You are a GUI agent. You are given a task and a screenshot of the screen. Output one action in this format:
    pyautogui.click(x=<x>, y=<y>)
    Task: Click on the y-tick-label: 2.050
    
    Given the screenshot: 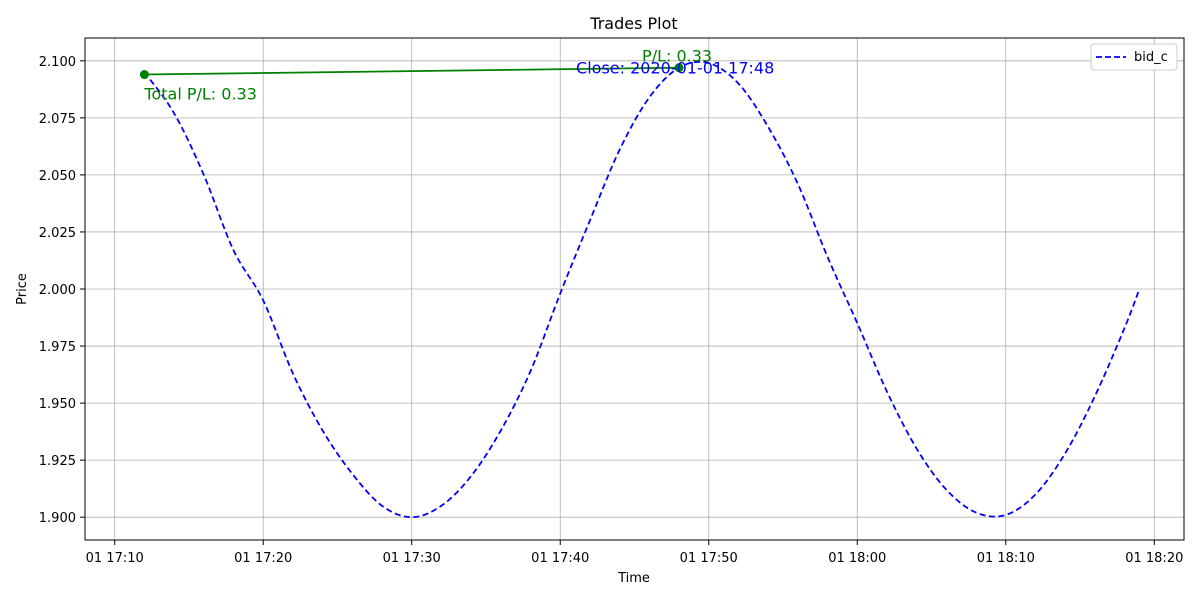 What is the action you would take?
    pyautogui.click(x=57, y=176)
    